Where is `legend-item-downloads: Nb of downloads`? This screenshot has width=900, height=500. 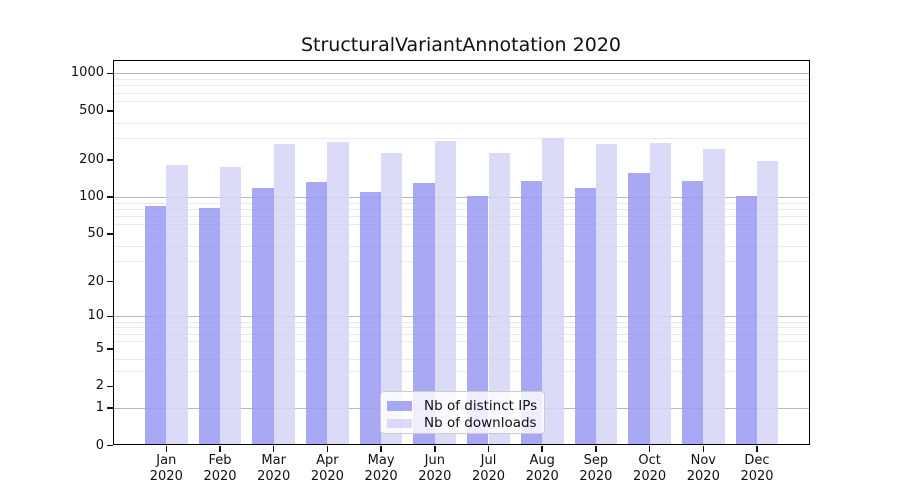
legend-item-downloads: Nb of downloads is located at coordinates (462, 424).